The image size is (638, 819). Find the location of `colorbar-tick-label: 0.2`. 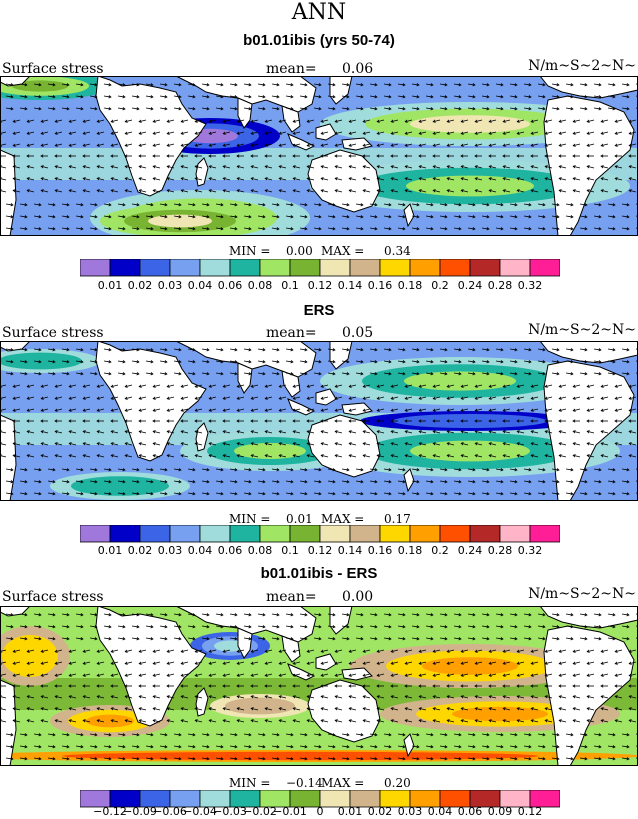

colorbar-tick-label: 0.2 is located at coordinates (440, 285).